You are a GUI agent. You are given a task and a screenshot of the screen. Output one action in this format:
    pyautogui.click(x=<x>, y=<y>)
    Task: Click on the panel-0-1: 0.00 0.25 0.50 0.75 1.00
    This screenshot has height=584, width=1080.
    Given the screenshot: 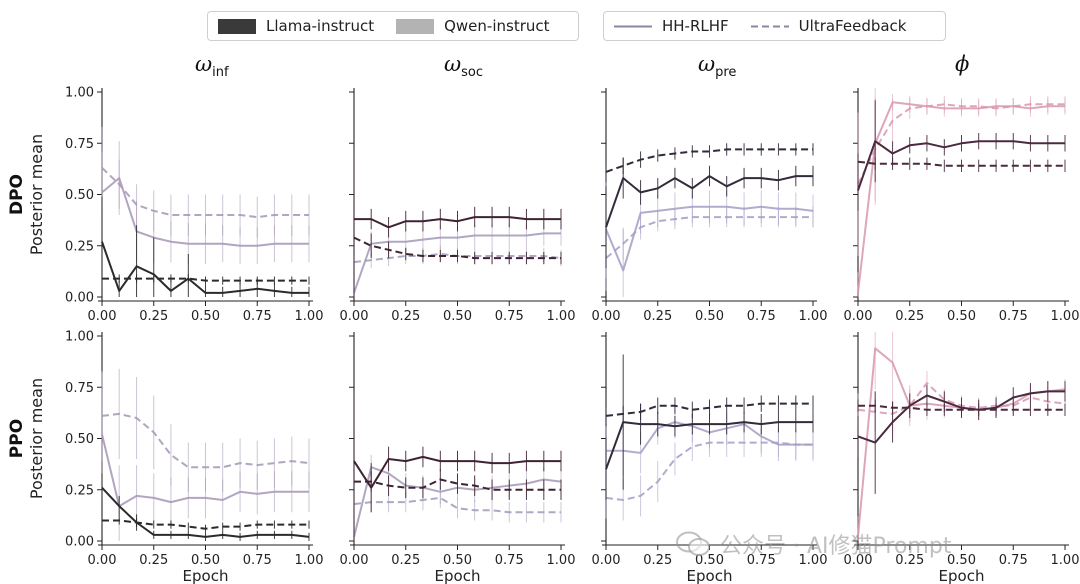 What is the action you would take?
    pyautogui.click(x=458, y=206)
    